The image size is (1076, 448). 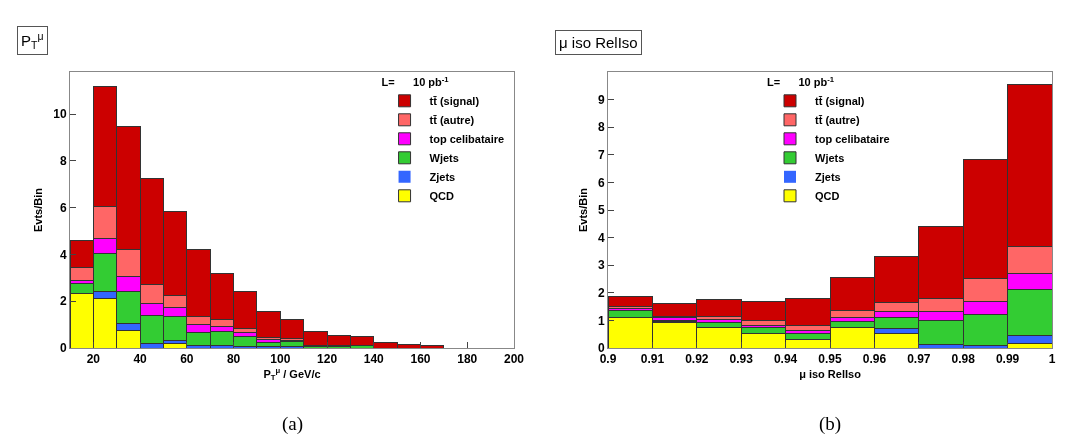 I want to click on x-tick-label: 140, so click(x=374, y=359).